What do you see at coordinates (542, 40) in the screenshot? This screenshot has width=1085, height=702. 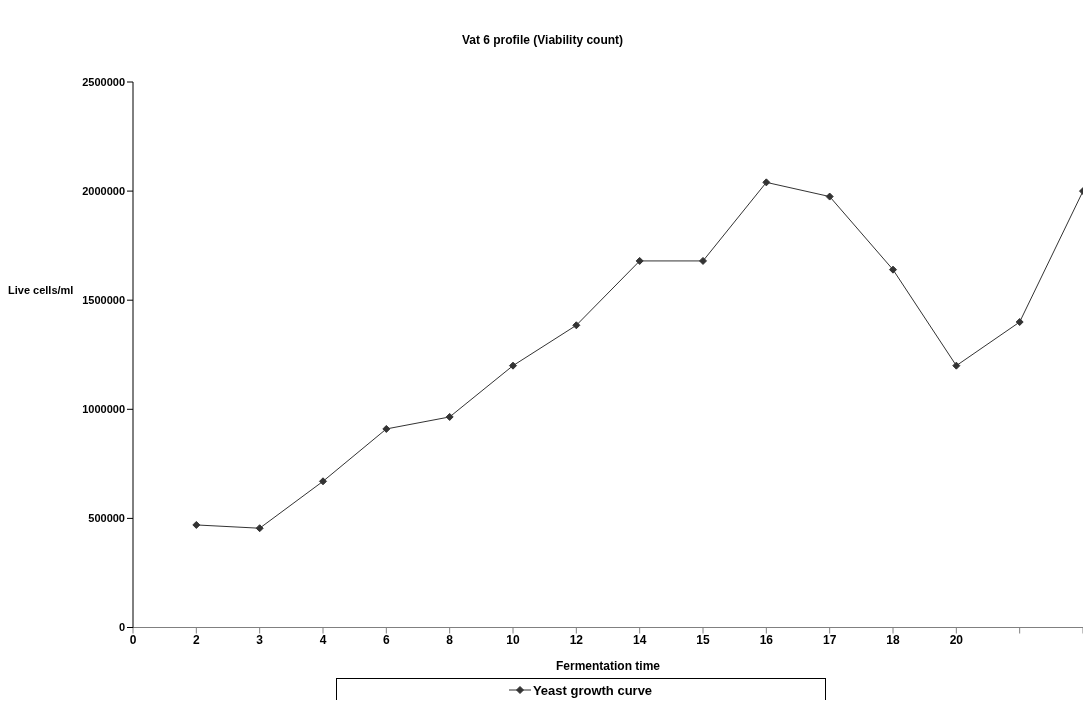 I see `chart-title: Vat 6 profile (Viability count)` at bounding box center [542, 40].